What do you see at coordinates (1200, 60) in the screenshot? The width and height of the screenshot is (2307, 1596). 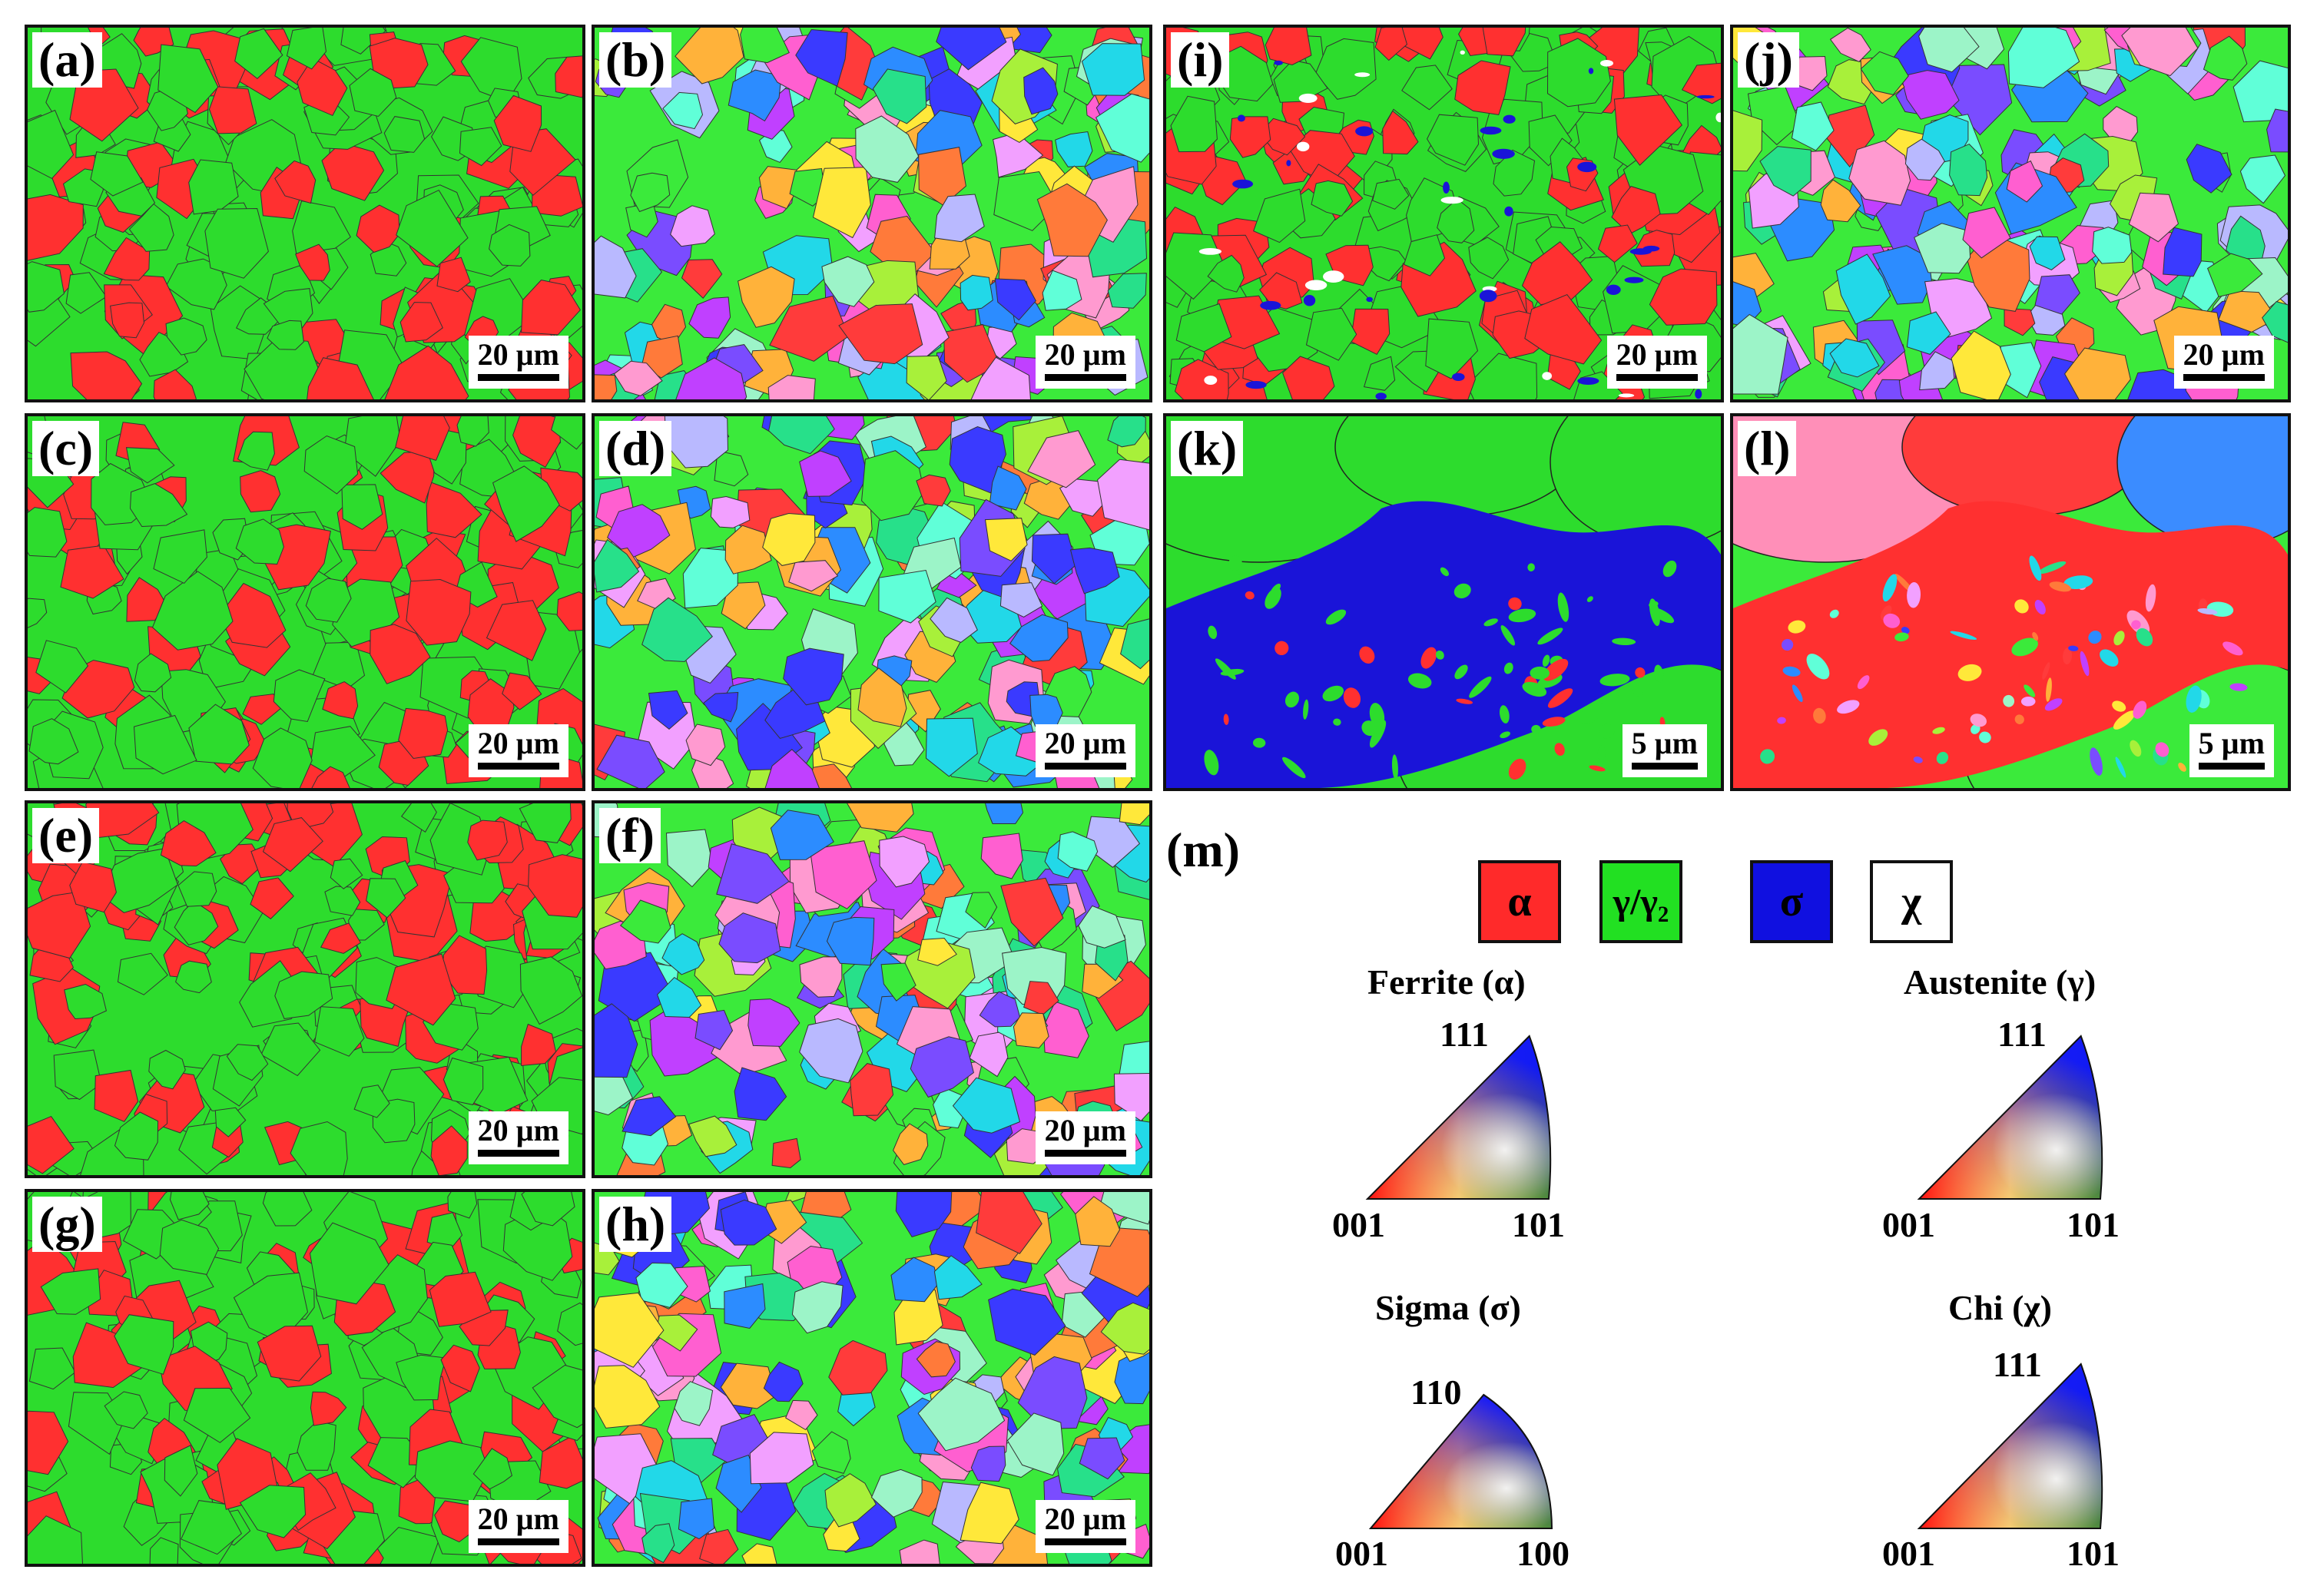 I see `panel-label: (i)` at bounding box center [1200, 60].